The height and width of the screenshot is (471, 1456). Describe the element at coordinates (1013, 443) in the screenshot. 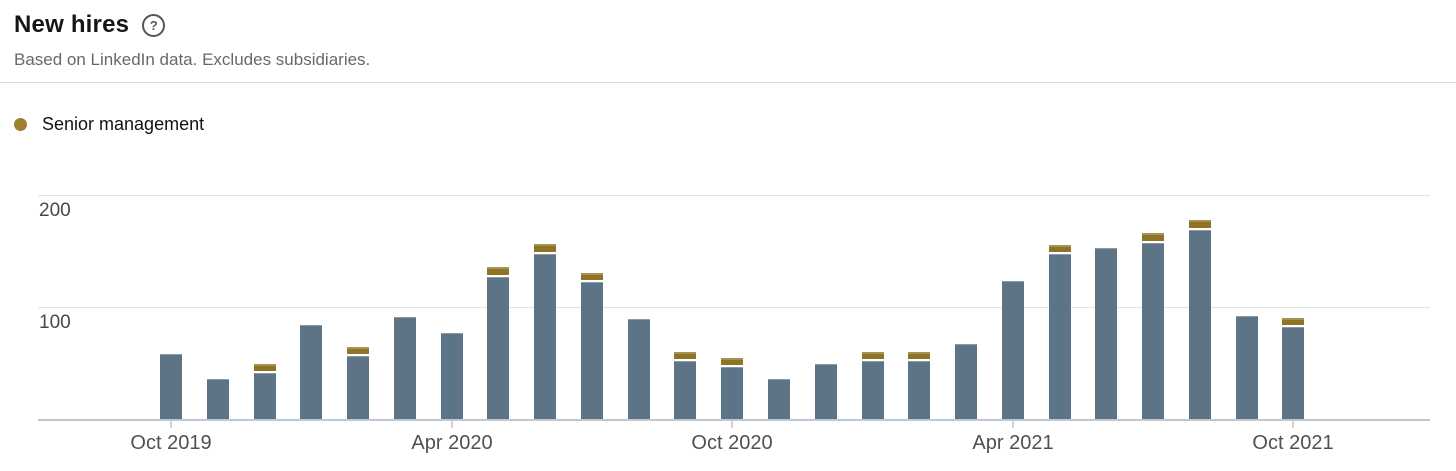

I see `x-axis-label-apr-2021: Apr 2021` at that location.